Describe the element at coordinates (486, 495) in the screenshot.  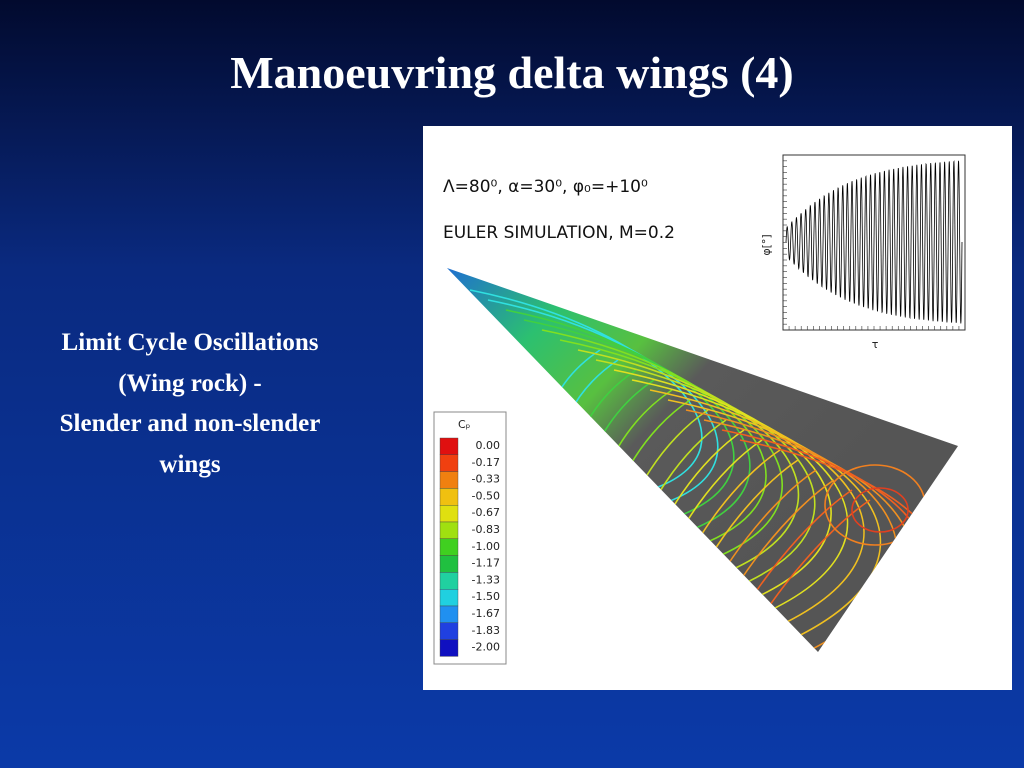
I see `legend-label: -0.50` at that location.